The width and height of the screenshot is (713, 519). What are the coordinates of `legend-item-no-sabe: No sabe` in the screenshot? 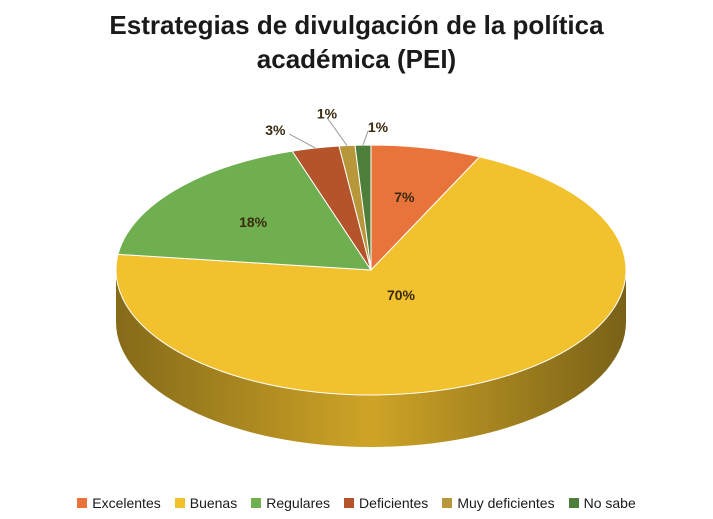 It's located at (602, 503).